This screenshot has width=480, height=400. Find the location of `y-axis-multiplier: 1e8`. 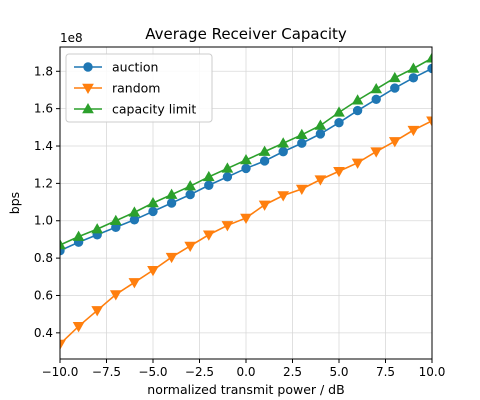

y-axis-multiplier: 1e8 is located at coordinates (71, 38).